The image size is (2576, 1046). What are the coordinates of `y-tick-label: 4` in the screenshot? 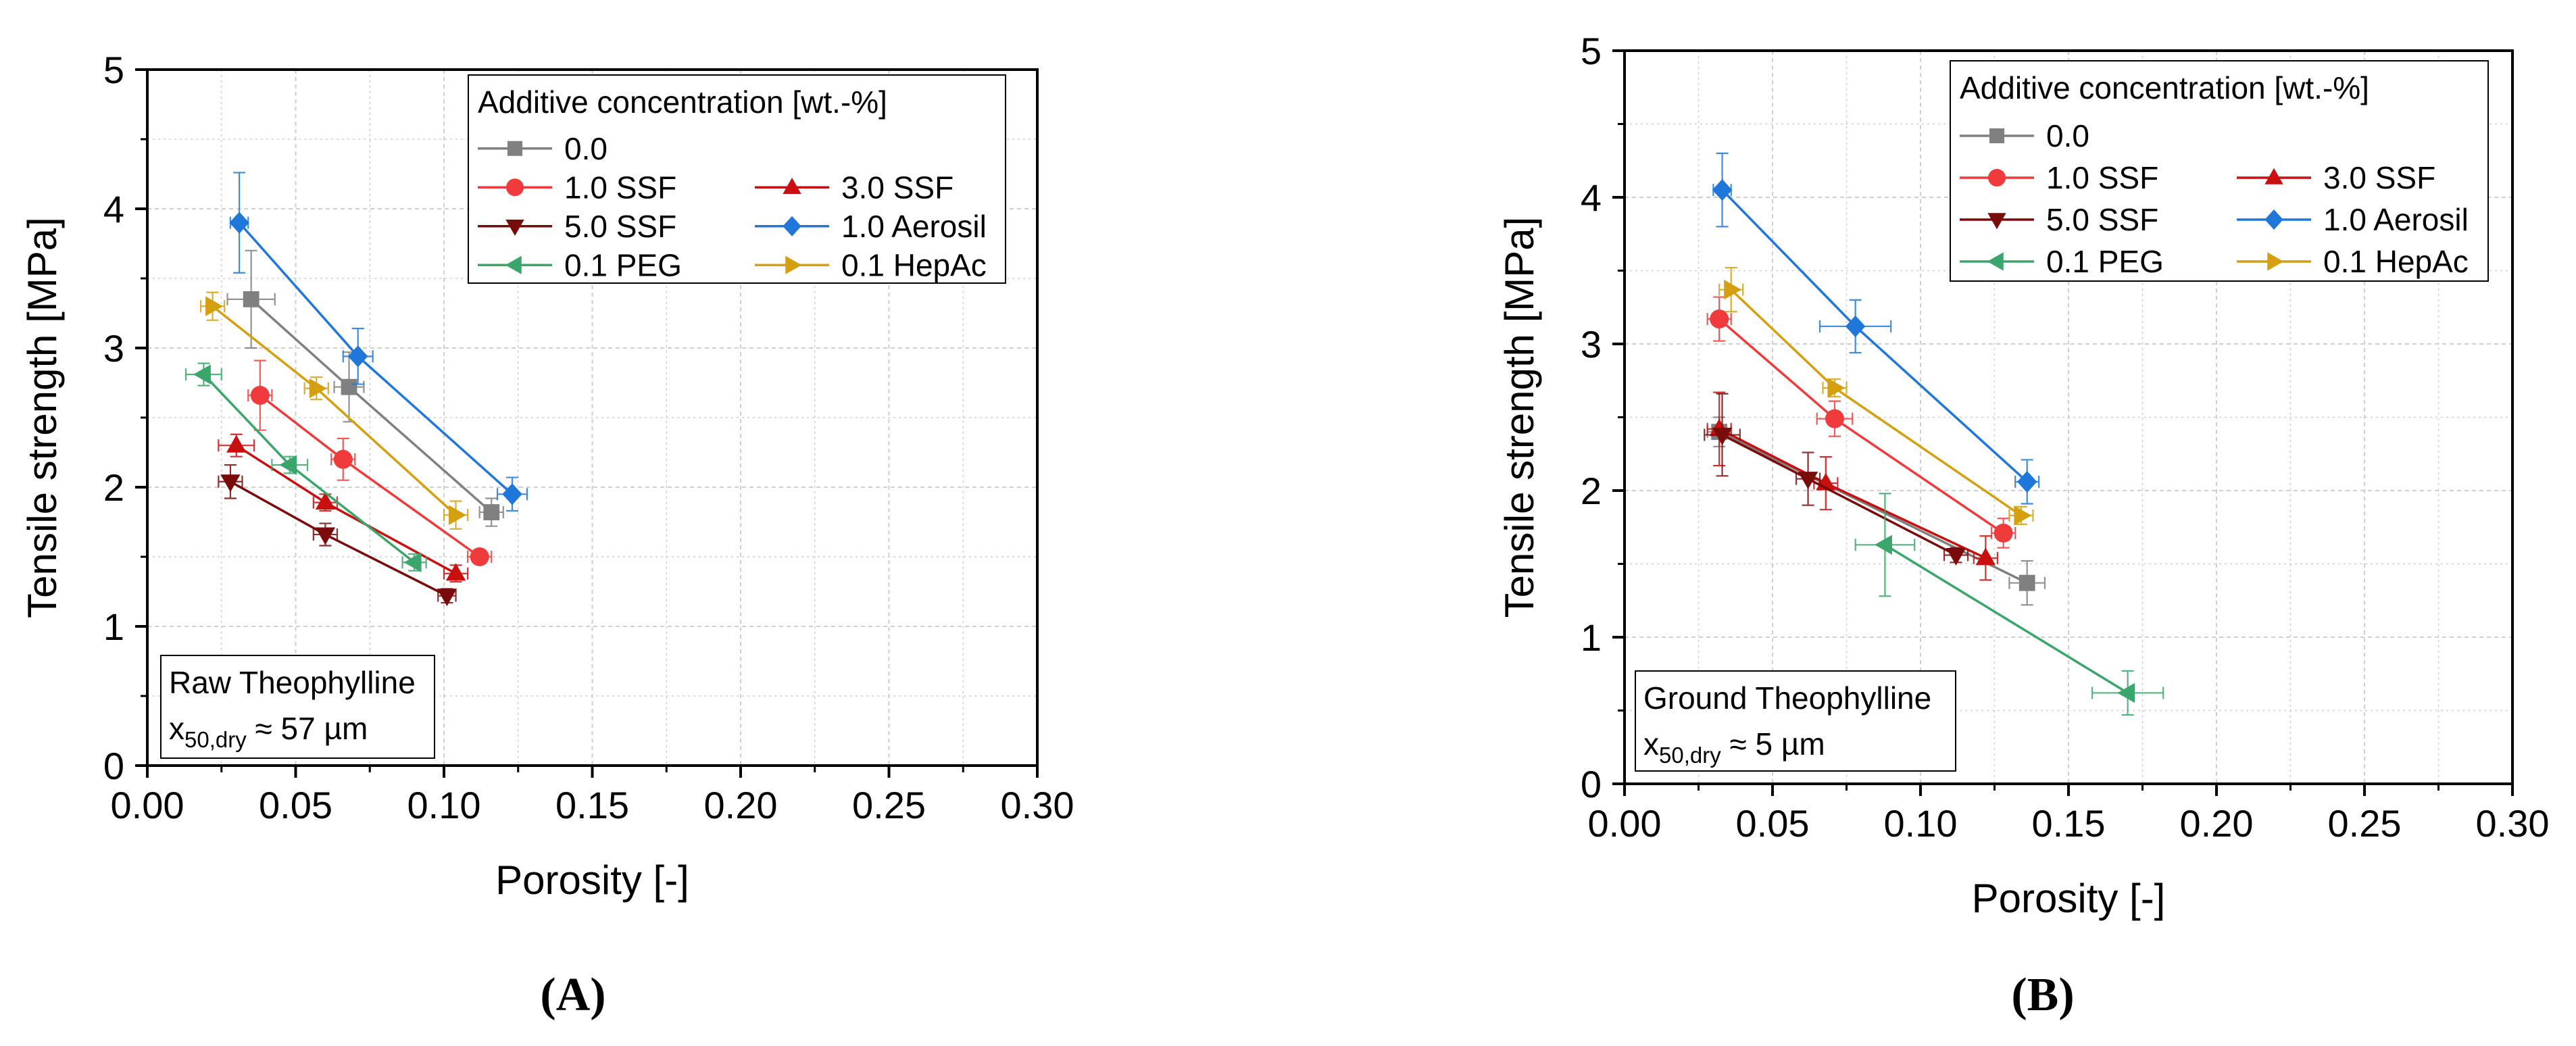 It's located at (1592, 197).